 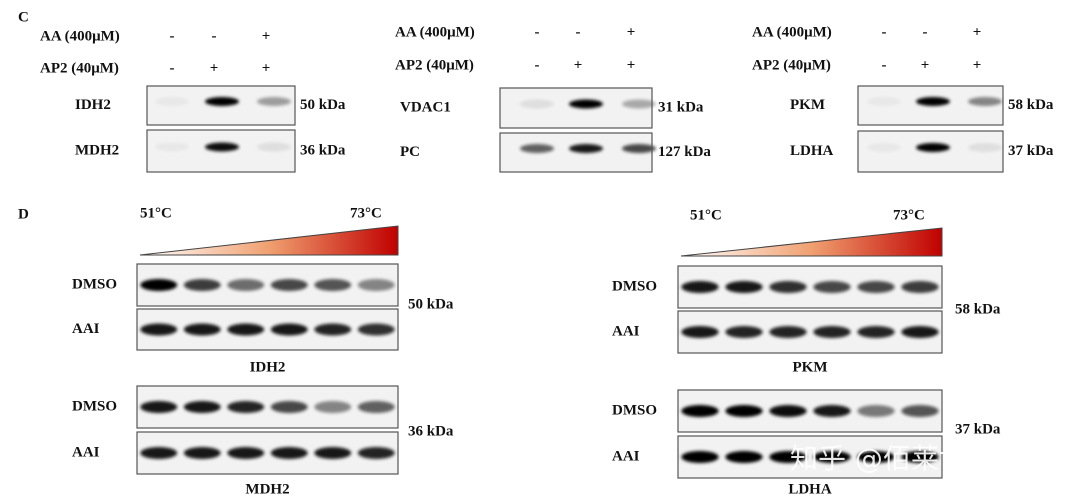 I want to click on temperature-label: 51°C, so click(x=156, y=213).